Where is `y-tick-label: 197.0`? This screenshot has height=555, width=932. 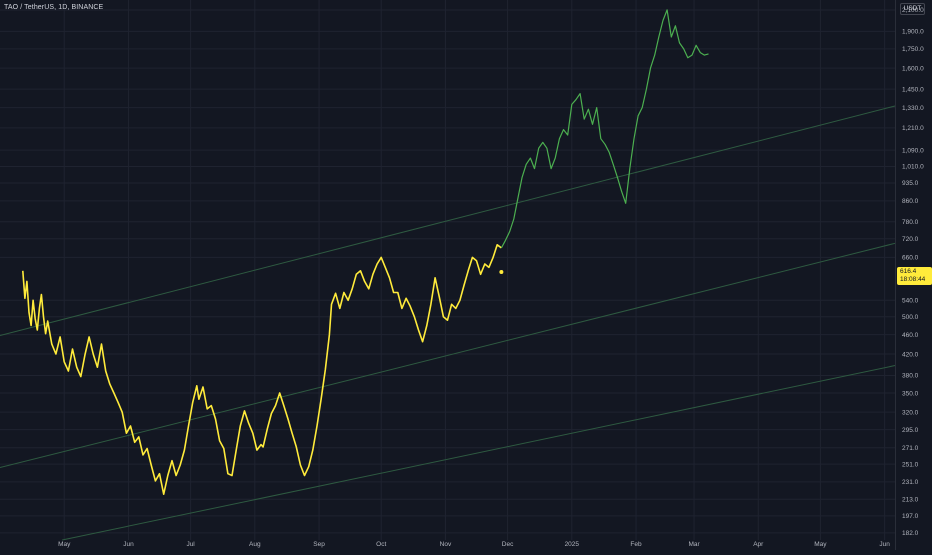 y-tick-label: 197.0 is located at coordinates (910, 516).